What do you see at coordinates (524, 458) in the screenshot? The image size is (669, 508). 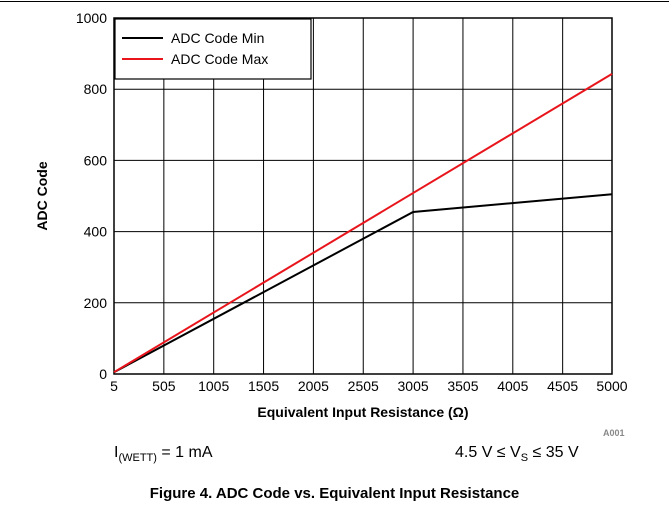 I see `voltage-subscript: S` at bounding box center [524, 458].